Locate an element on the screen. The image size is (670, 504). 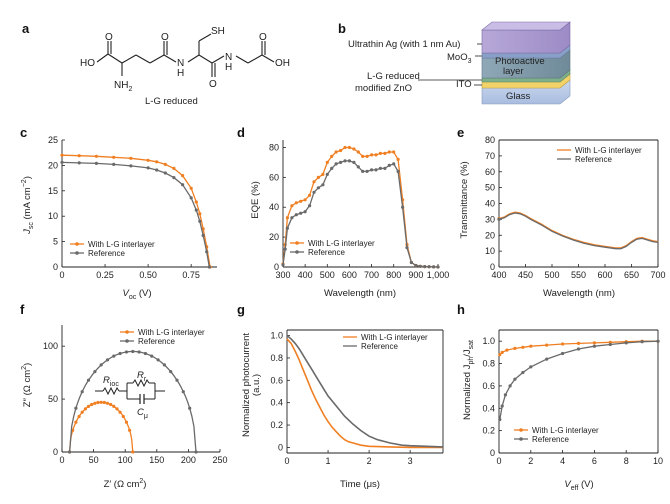
panel-e-letter: e is located at coordinates (460, 132).